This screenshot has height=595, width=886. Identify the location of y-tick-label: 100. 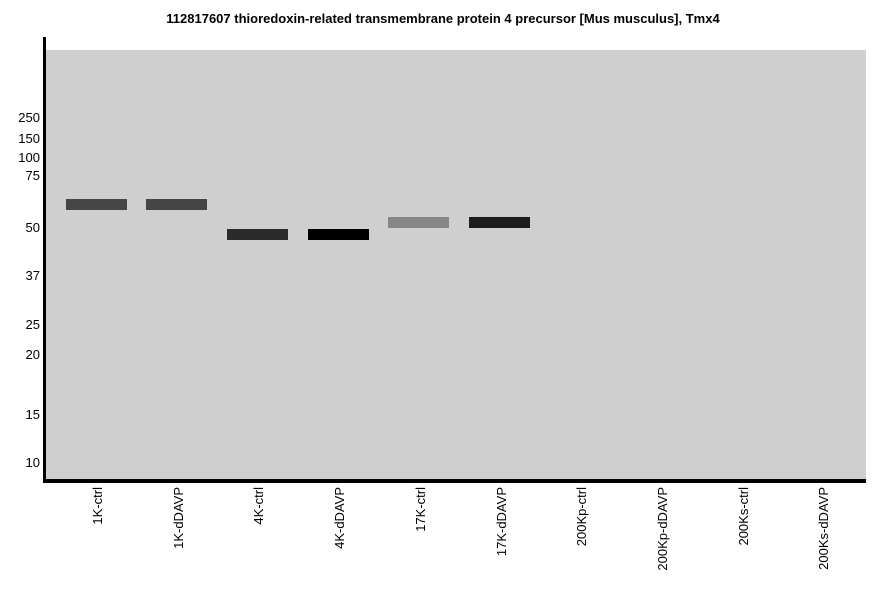
(29, 157).